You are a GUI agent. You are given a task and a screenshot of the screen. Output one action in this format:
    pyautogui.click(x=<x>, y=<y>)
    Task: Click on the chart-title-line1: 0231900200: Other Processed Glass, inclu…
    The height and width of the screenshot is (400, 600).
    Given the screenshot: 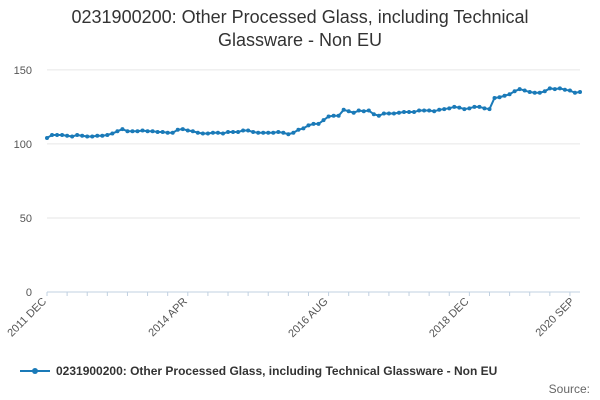 What is the action you would take?
    pyautogui.click(x=300, y=17)
    